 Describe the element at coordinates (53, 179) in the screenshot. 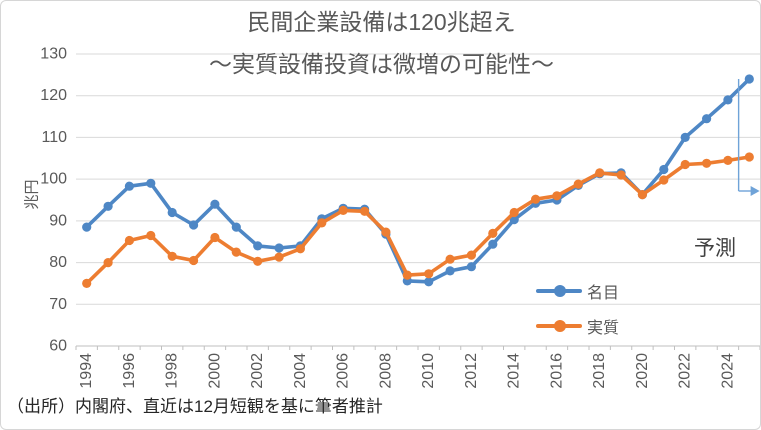

I see `y-tick-label: 100` at that location.